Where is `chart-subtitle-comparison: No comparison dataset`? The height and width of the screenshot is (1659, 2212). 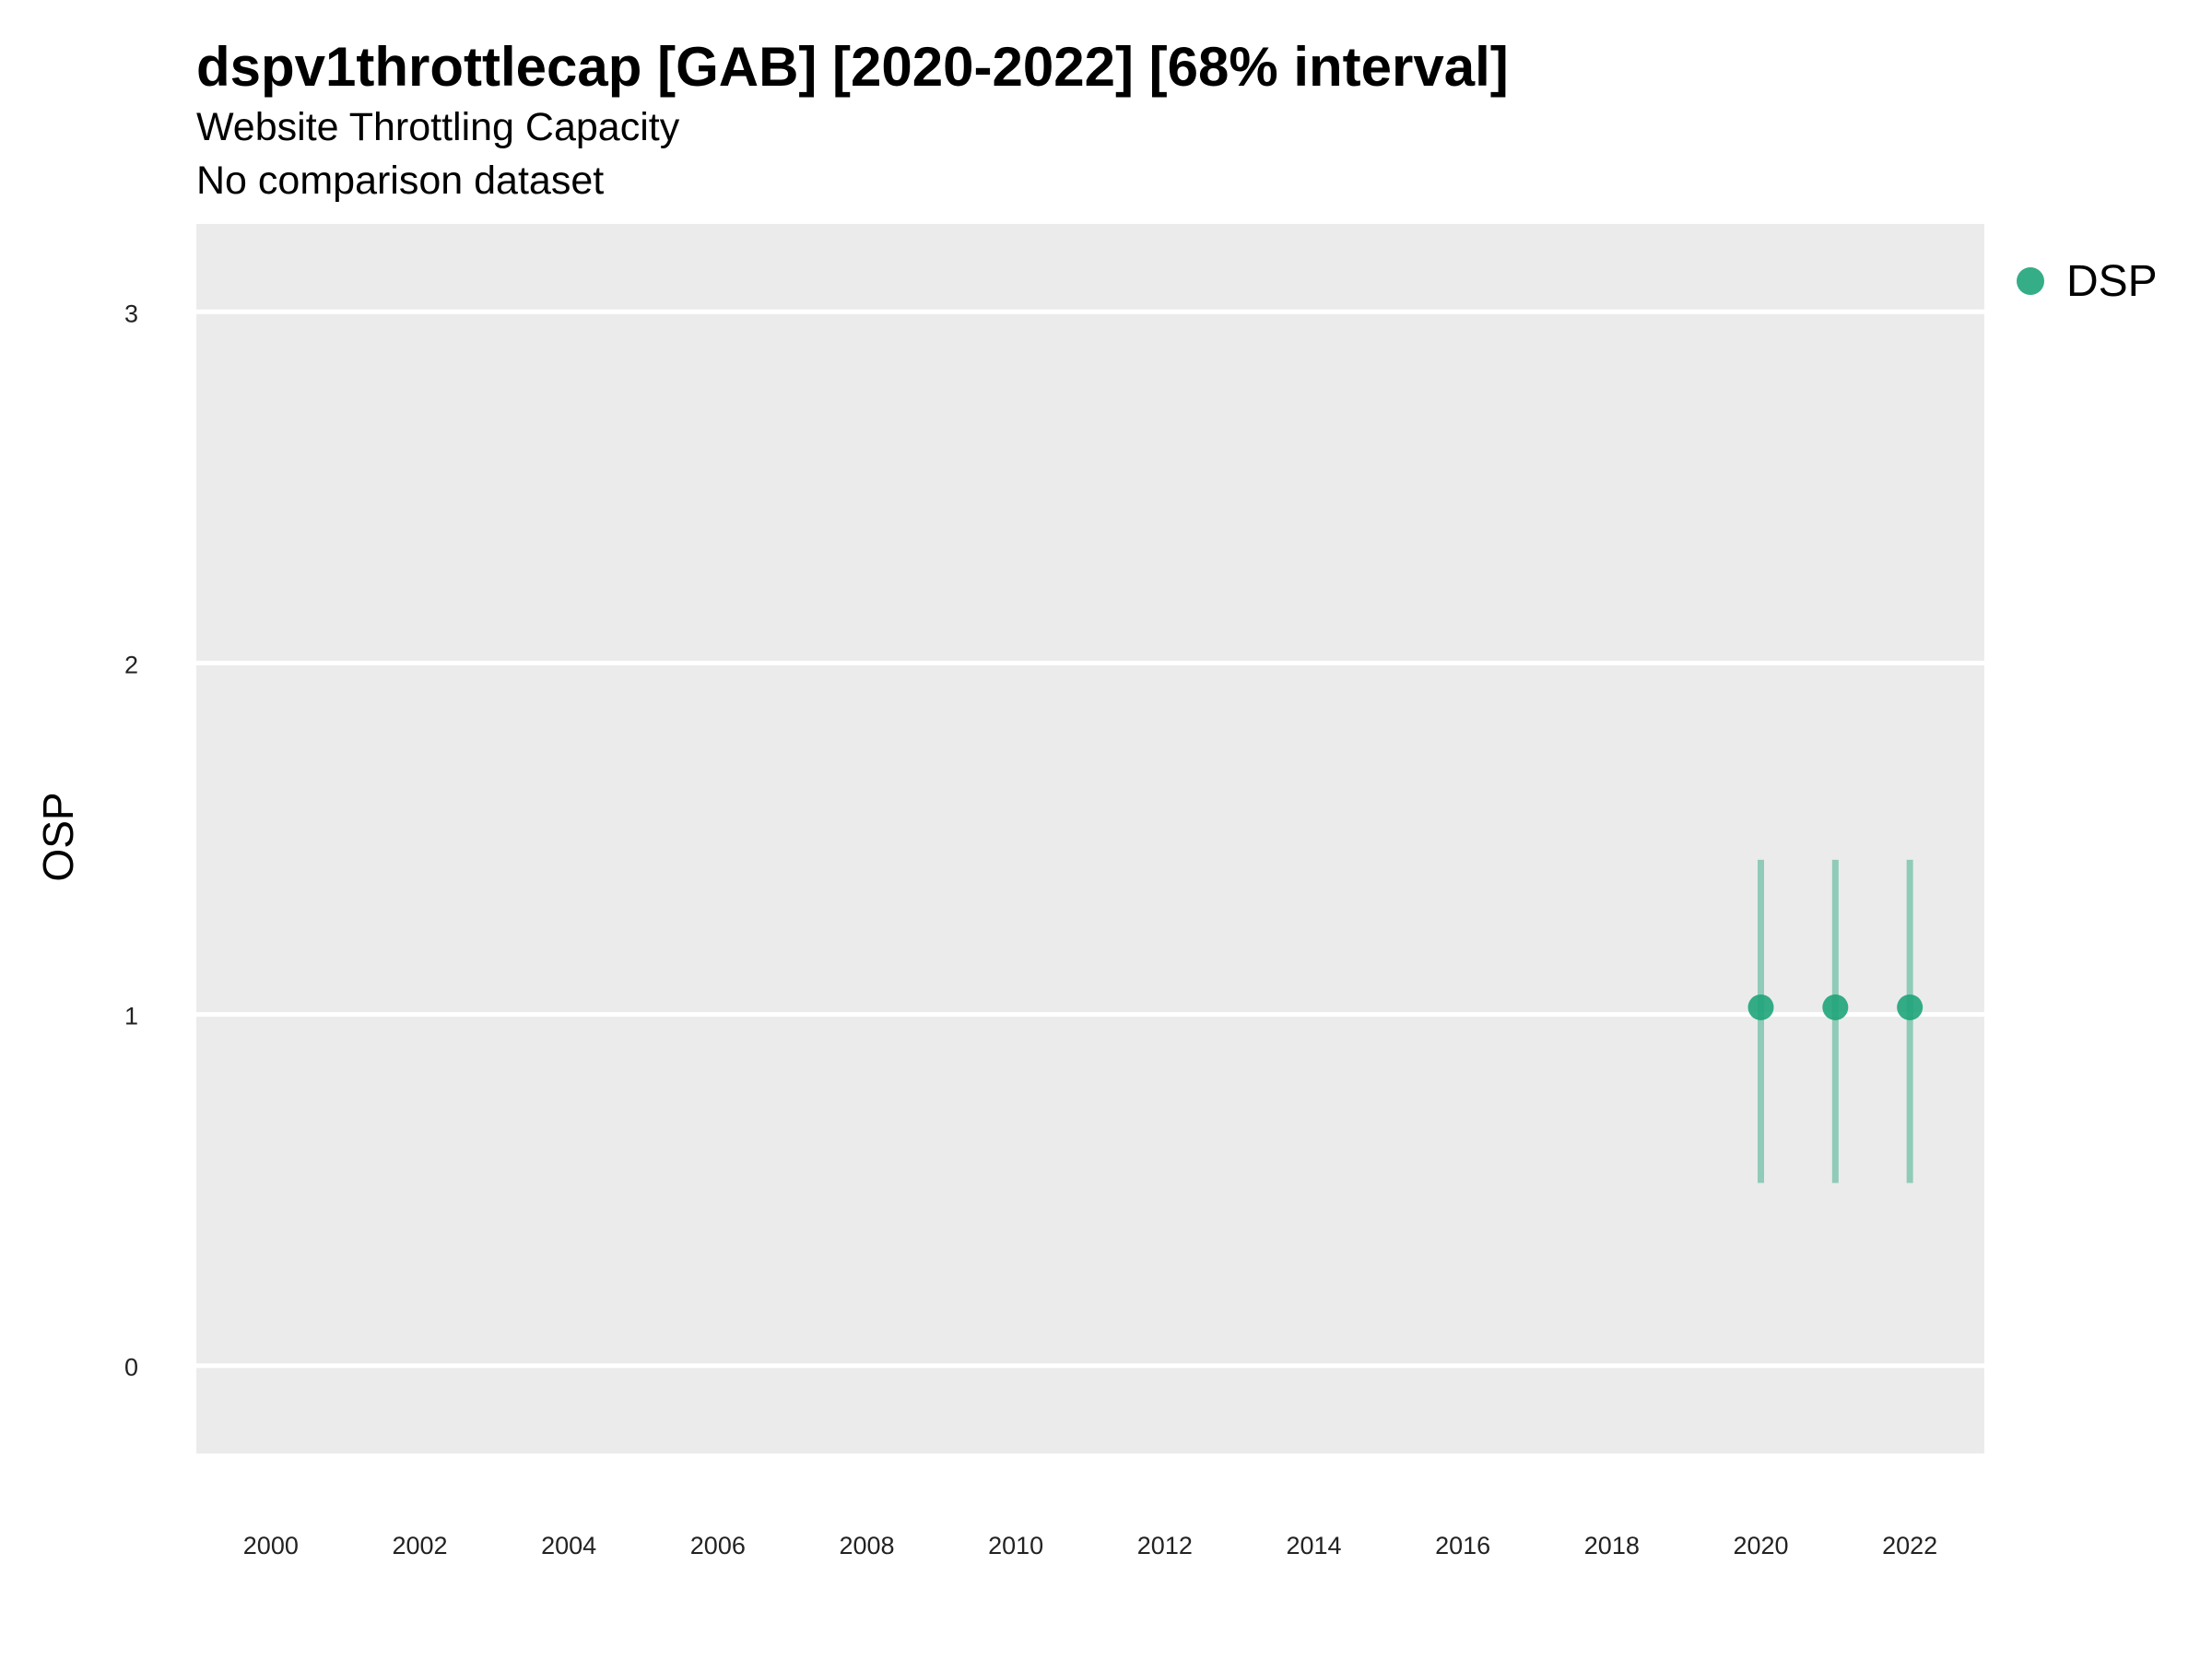
chart-subtitle-comparison: No comparison dataset is located at coordinates (400, 181).